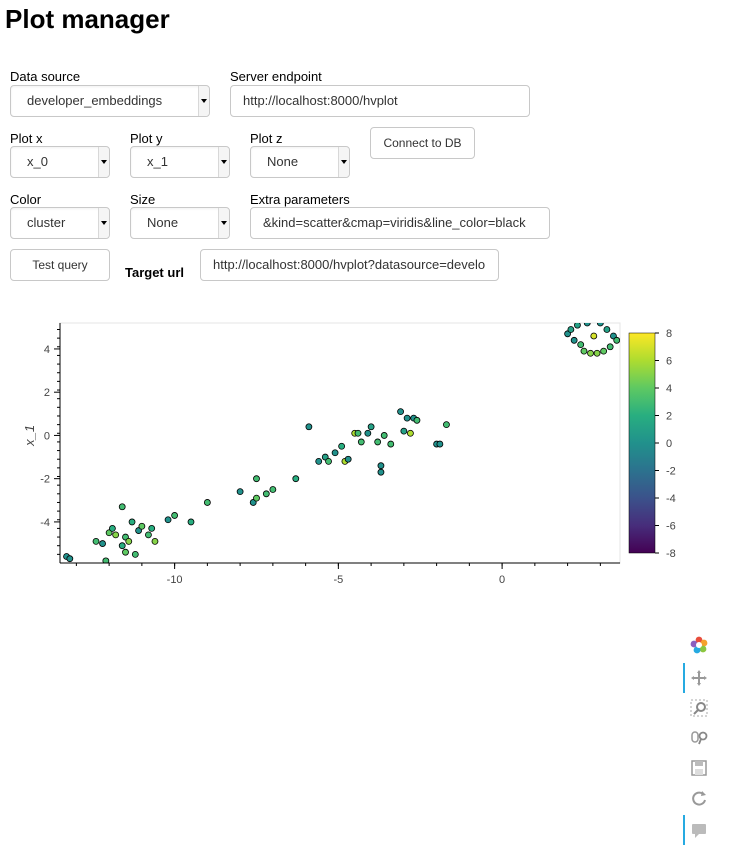 This screenshot has height=855, width=756. What do you see at coordinates (26, 138) in the screenshot?
I see `plot-x-label: Plot x` at bounding box center [26, 138].